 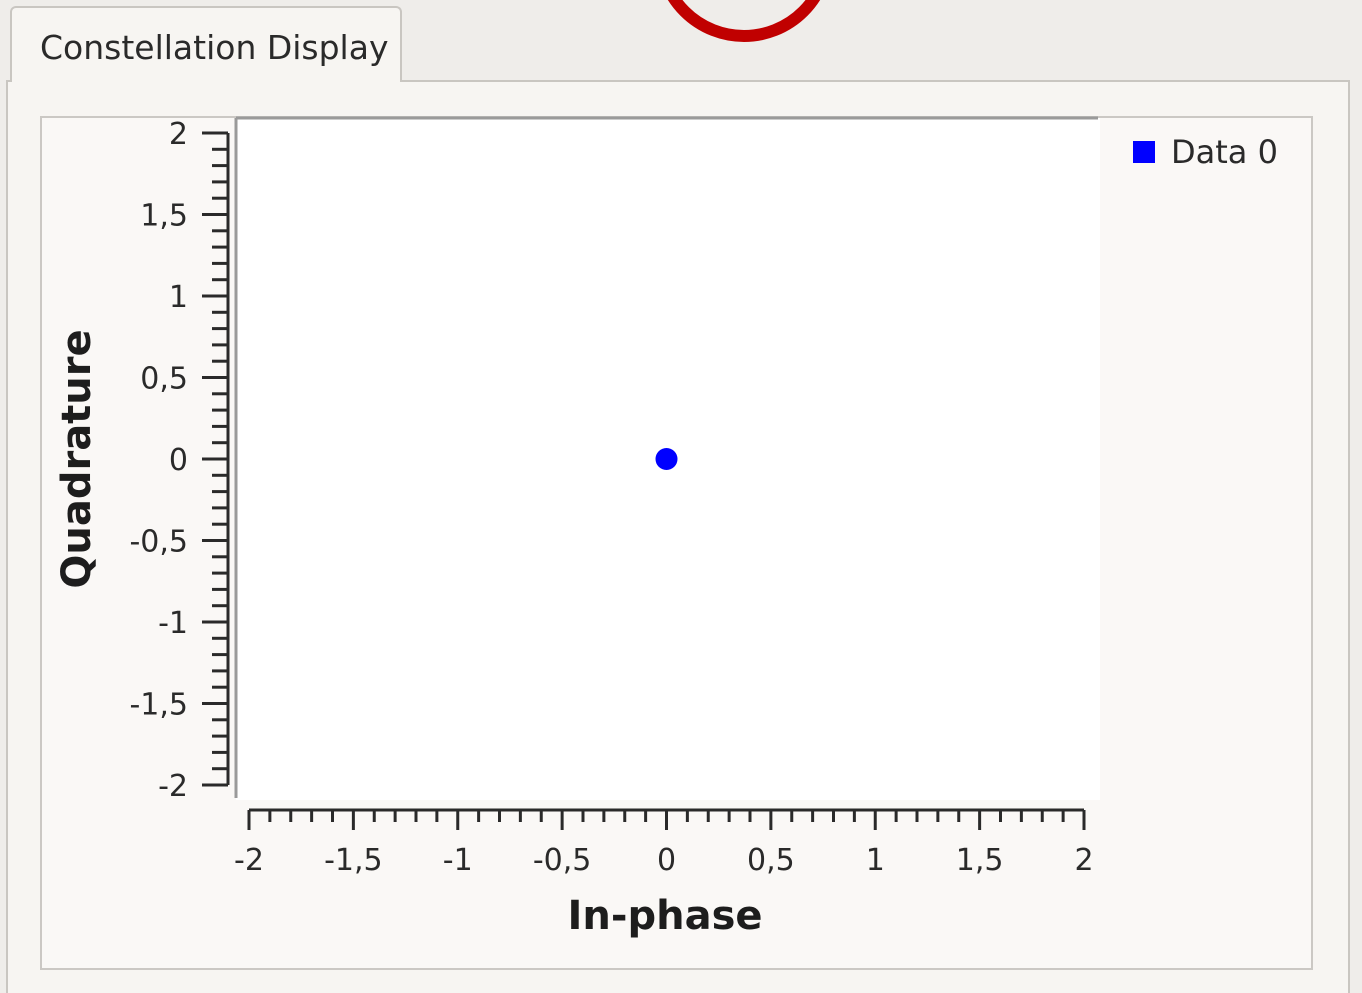 What do you see at coordinates (164, 379) in the screenshot?
I see `y-tick-label: 0,5` at bounding box center [164, 379].